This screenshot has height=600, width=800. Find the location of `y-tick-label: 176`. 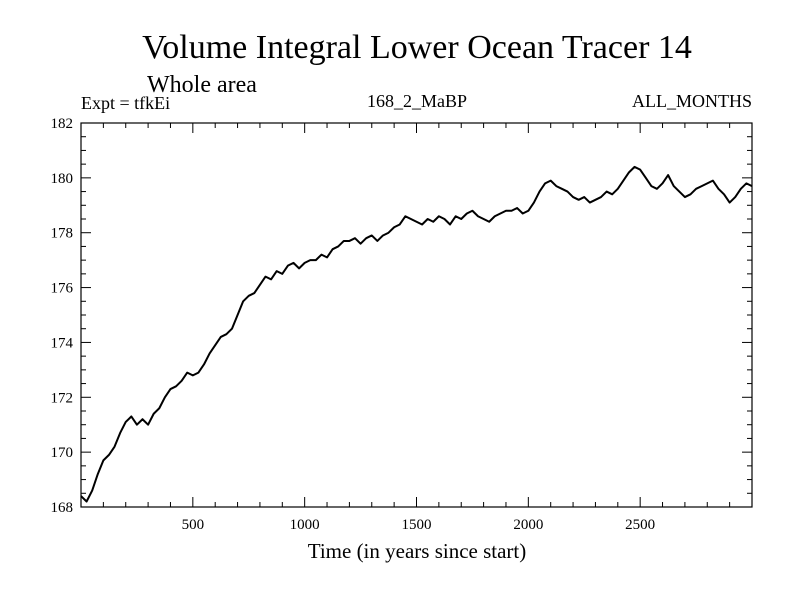

y-tick-label: 176 is located at coordinates (62, 289).